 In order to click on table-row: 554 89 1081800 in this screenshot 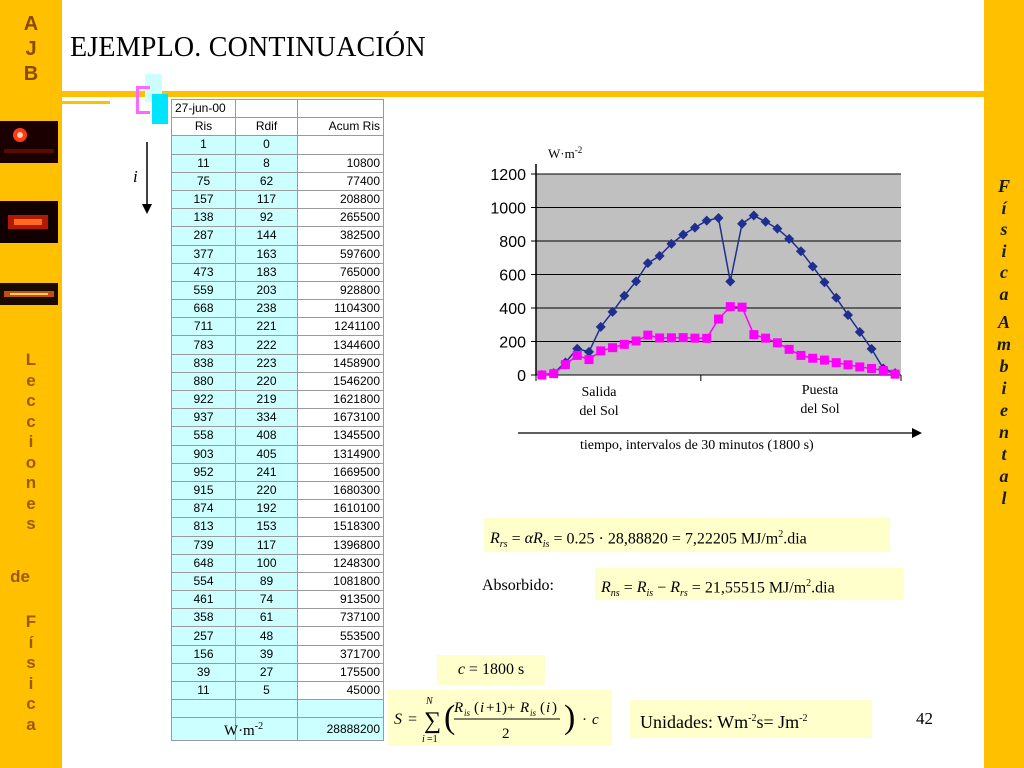, I will do `click(277, 581)`.